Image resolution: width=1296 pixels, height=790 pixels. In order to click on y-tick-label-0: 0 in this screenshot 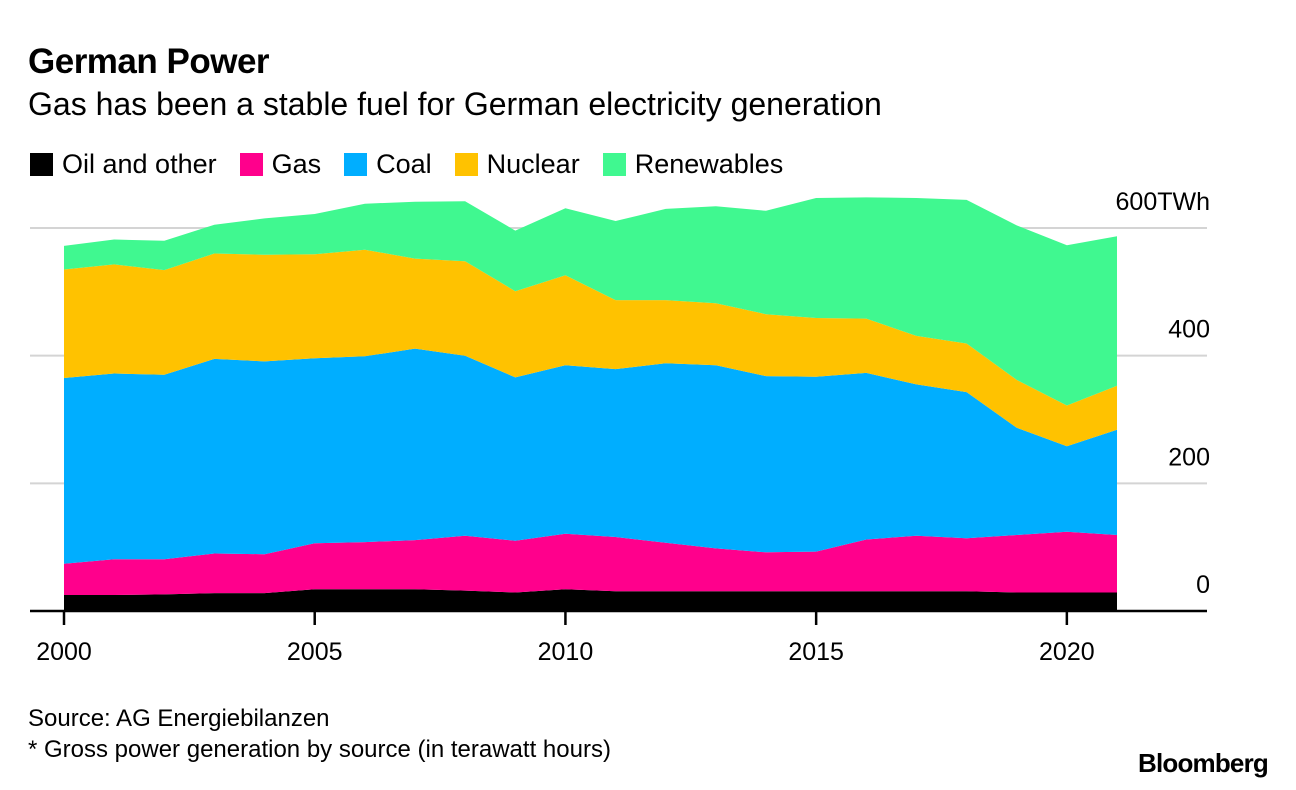, I will do `click(1203, 585)`.